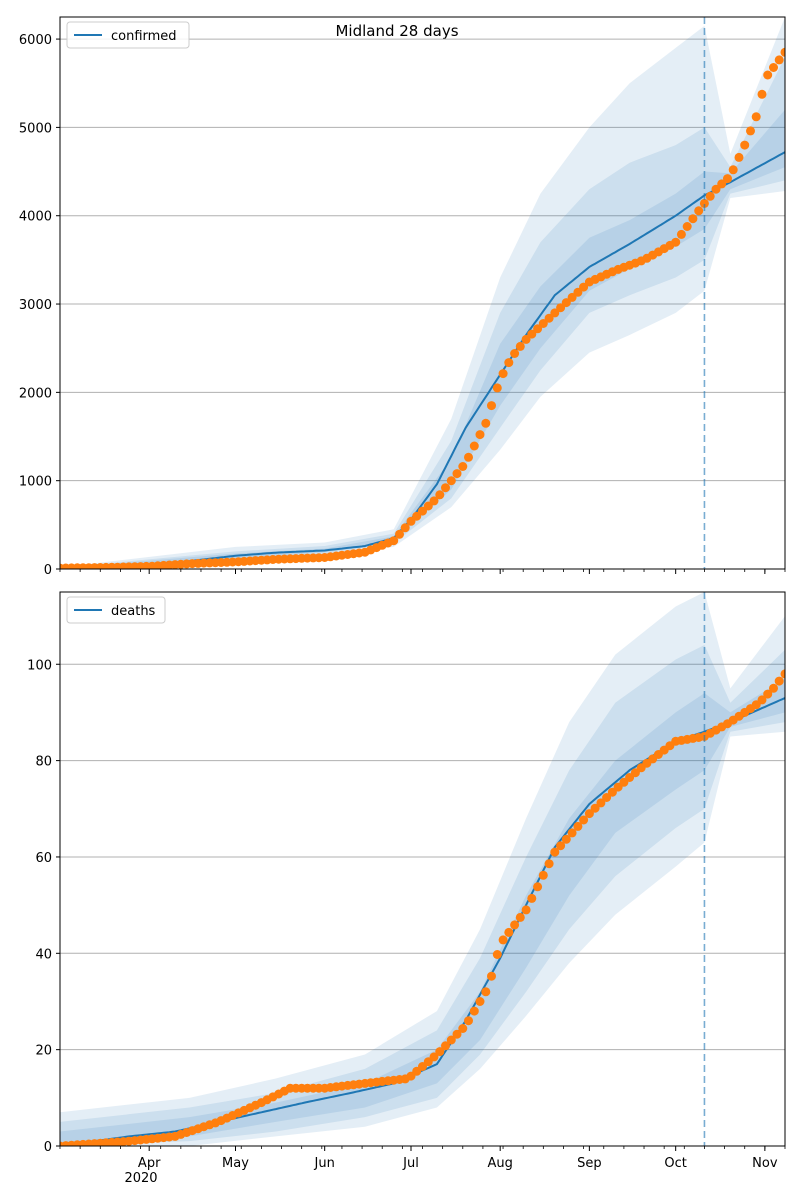  Describe the element at coordinates (35, 393) in the screenshot. I see `y-tick-label: 2000` at that location.